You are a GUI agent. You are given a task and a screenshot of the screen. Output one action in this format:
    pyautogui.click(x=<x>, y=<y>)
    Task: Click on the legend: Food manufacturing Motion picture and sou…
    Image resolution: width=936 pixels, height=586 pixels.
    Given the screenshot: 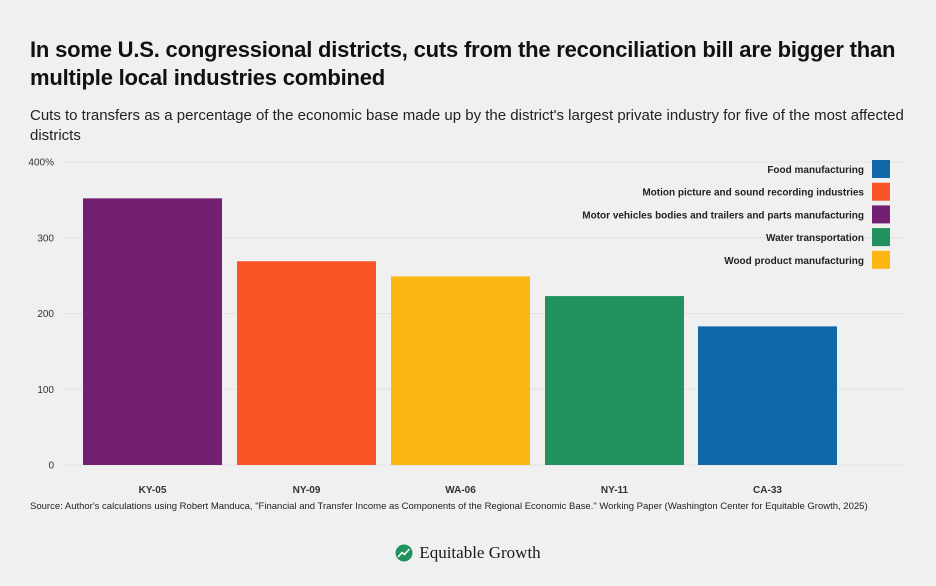 What is the action you would take?
    pyautogui.click(x=736, y=214)
    